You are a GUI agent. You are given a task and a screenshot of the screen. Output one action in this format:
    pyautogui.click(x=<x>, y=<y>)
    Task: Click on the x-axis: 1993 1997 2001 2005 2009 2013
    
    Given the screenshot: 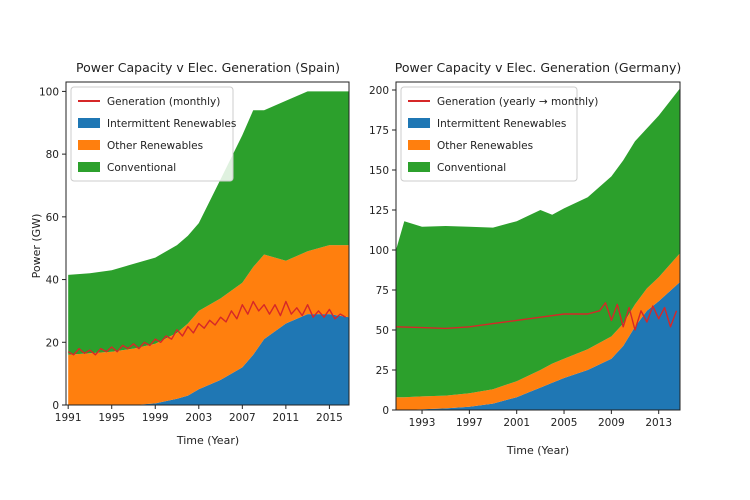 What is the action you would take?
    pyautogui.click(x=540, y=419)
    